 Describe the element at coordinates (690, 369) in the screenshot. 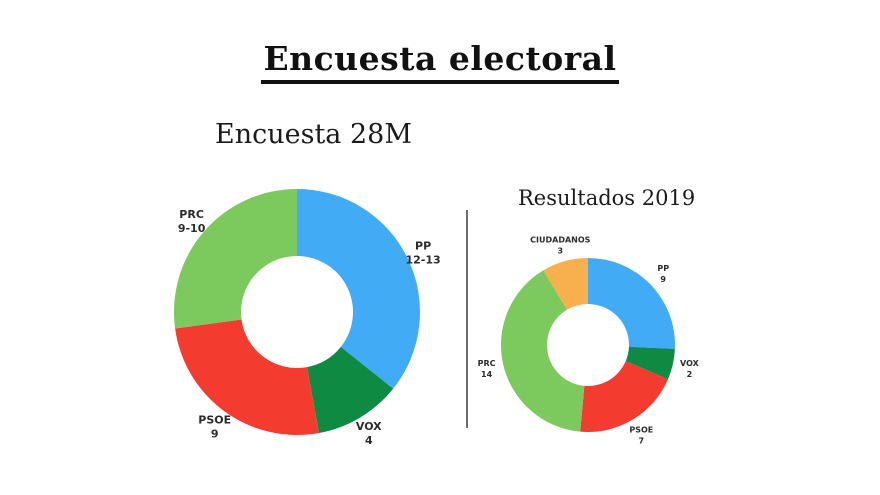

I see `slice-label-vox: VOX 2` at that location.